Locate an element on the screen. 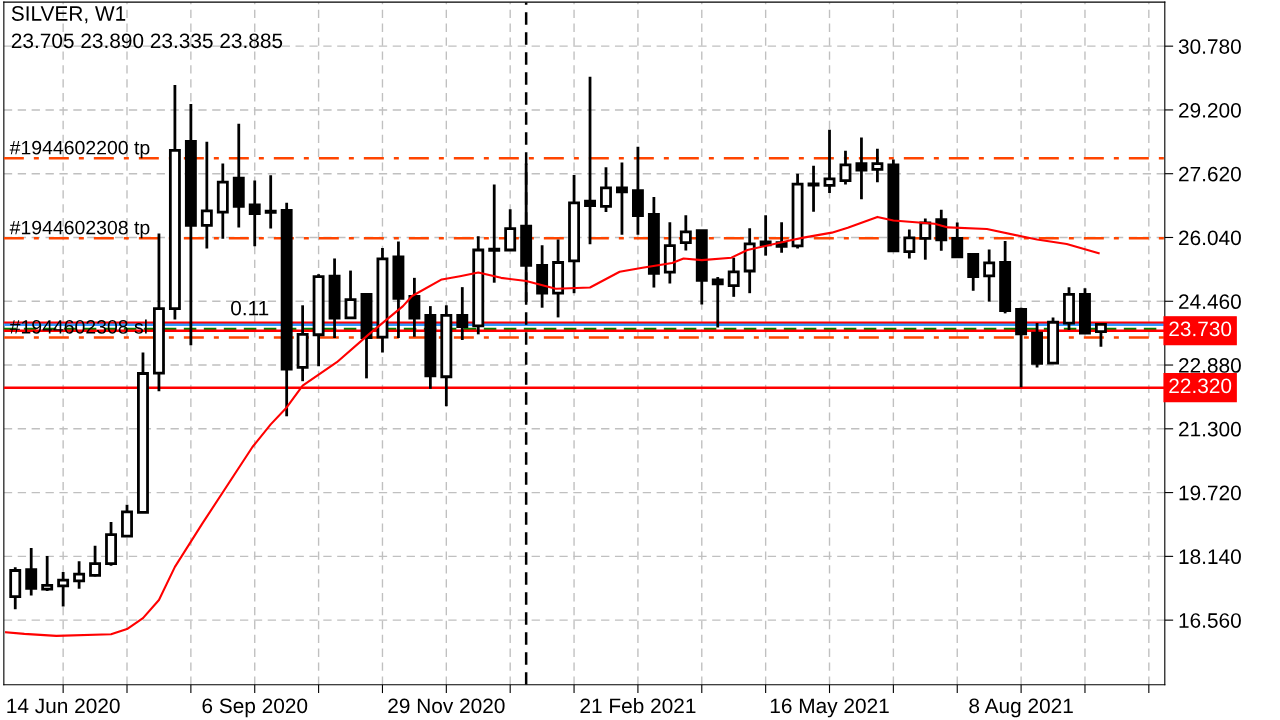 This screenshot has height=720, width=1280. x-tick-label: 14 Jun 2020 is located at coordinates (63, 706).